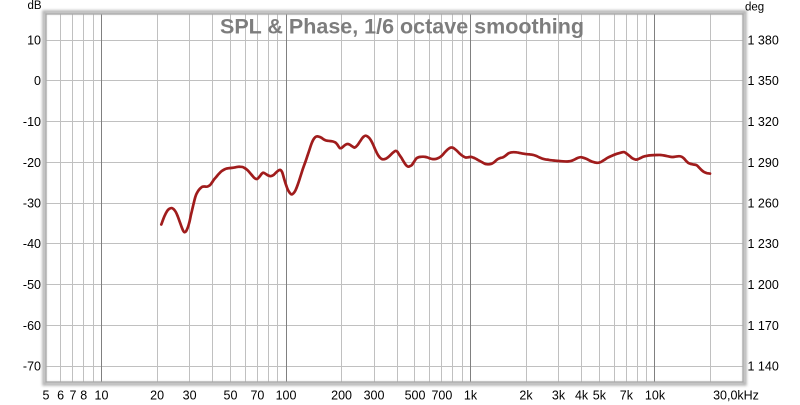 Image resolution: width=800 pixels, height=405 pixels. What do you see at coordinates (763, 81) in the screenshot?
I see `svg-text: 1 350` at bounding box center [763, 81].